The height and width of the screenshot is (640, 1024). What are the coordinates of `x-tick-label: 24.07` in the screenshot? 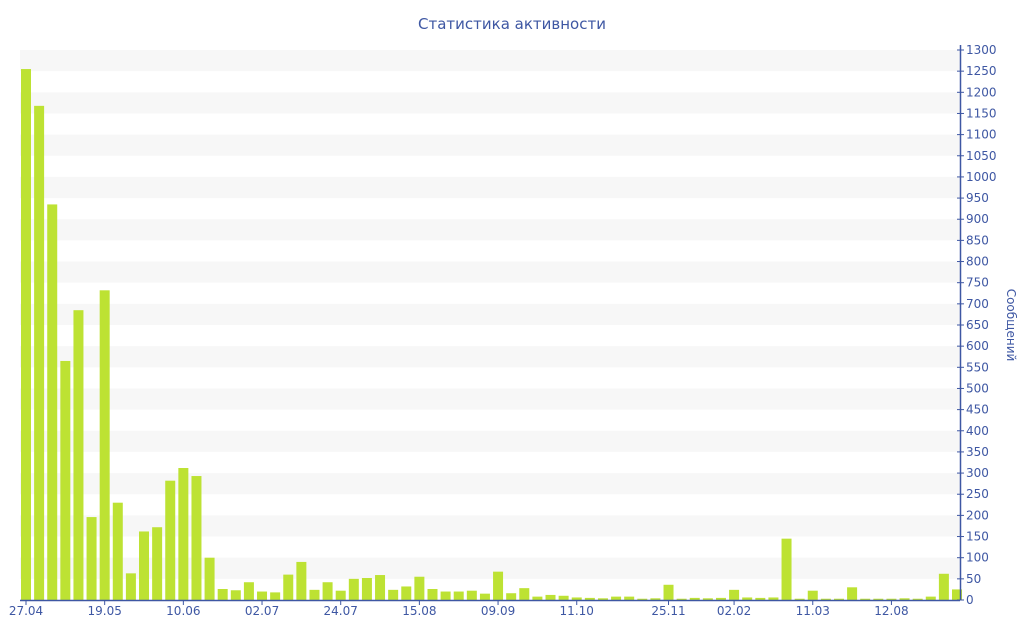 It's located at (341, 611).